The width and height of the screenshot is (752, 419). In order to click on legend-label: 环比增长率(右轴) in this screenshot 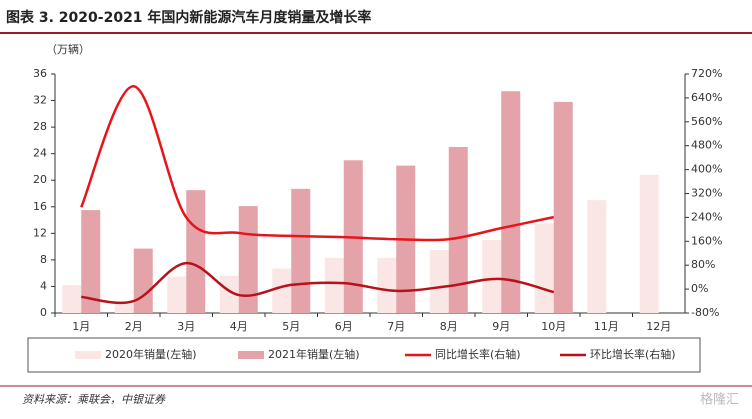, I will do `click(633, 354)`.